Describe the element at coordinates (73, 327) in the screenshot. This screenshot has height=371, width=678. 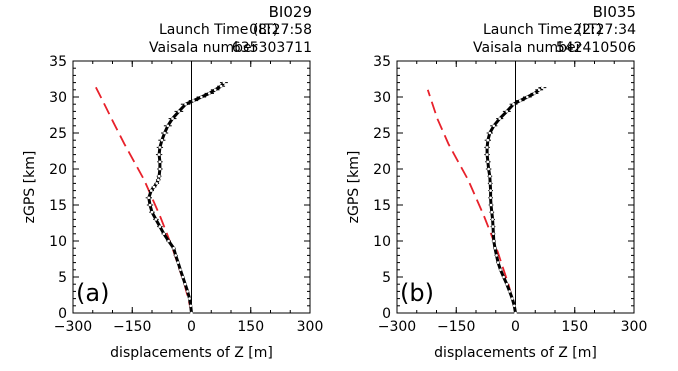
I see `x-tick-label: −300` at that location.